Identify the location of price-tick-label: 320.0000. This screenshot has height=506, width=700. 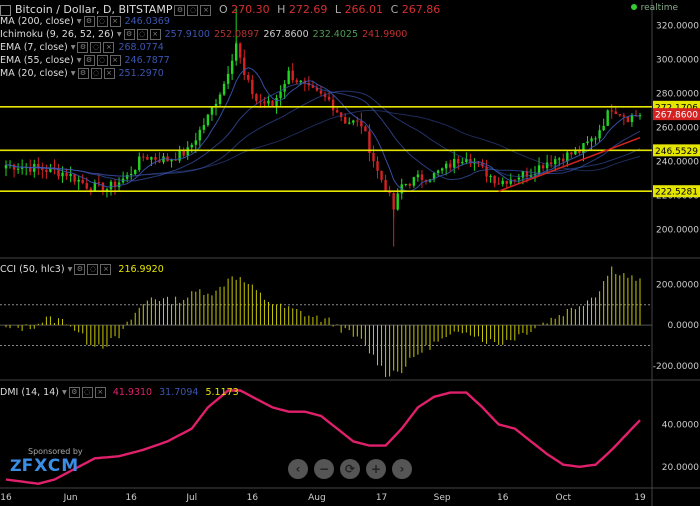
(677, 27).